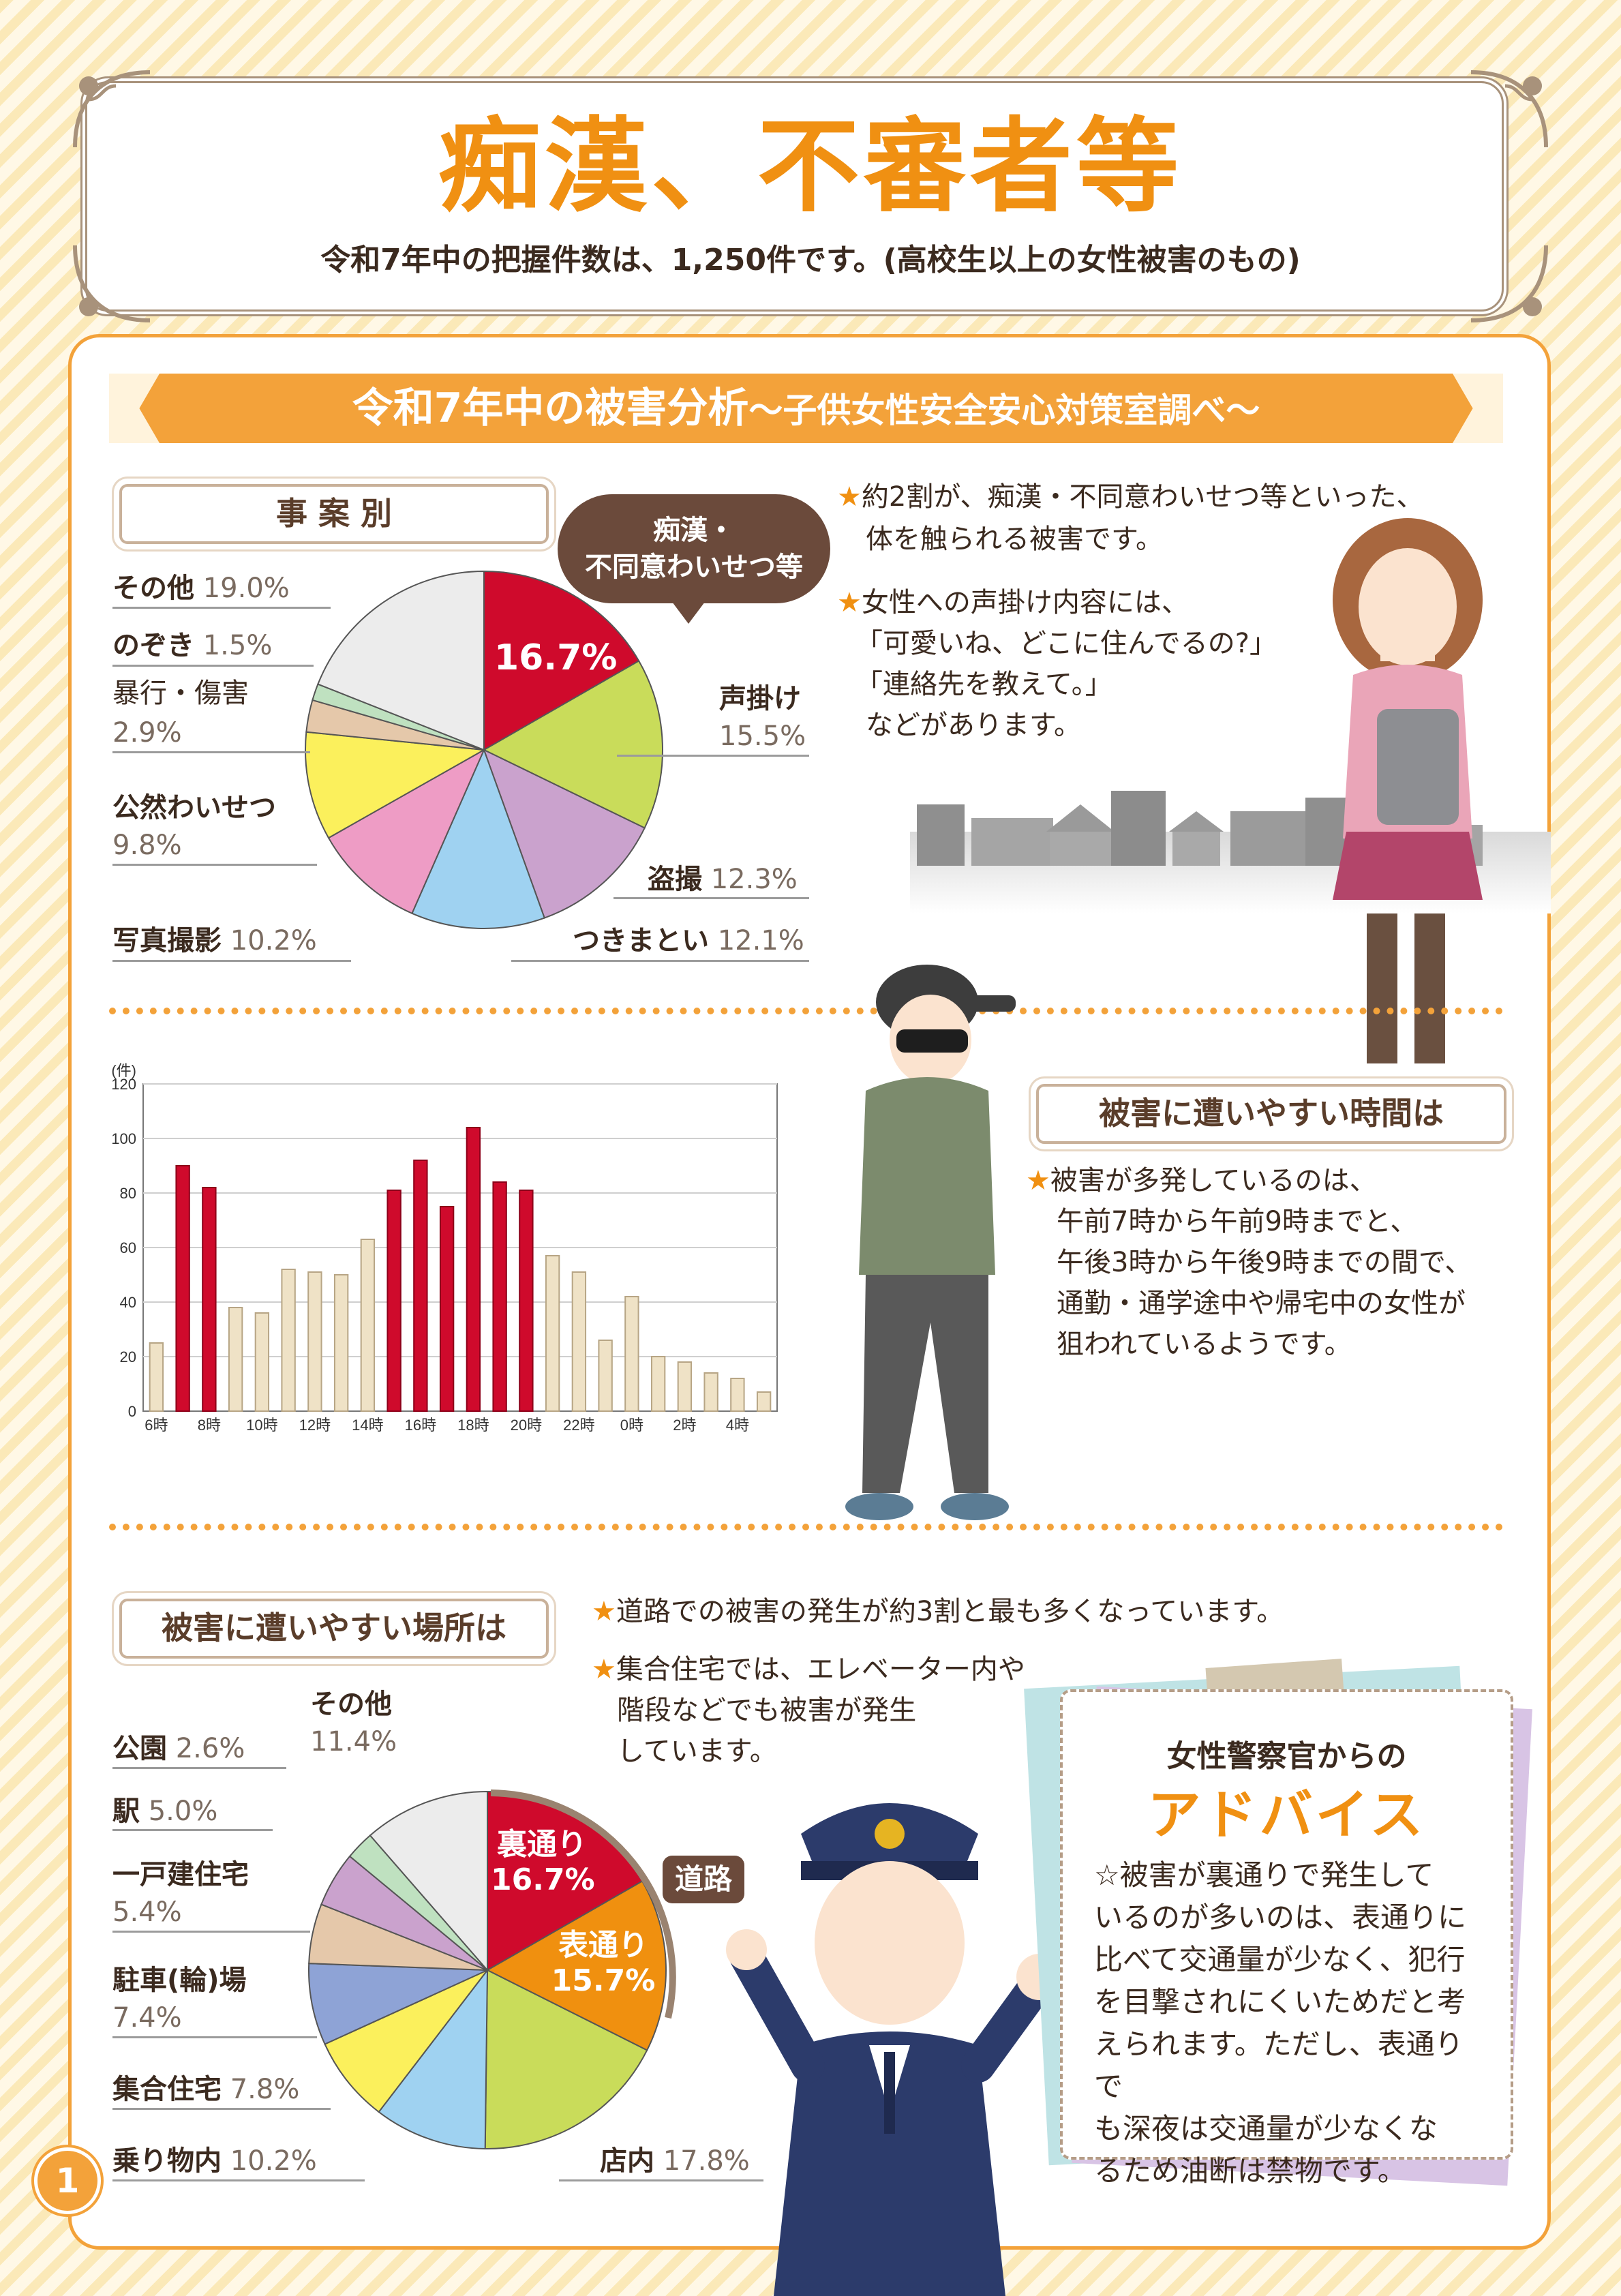 This screenshot has height=2296, width=1621. Describe the element at coordinates (760, 698) in the screenshot. I see `label-catcall-name: 声掛け` at that location.